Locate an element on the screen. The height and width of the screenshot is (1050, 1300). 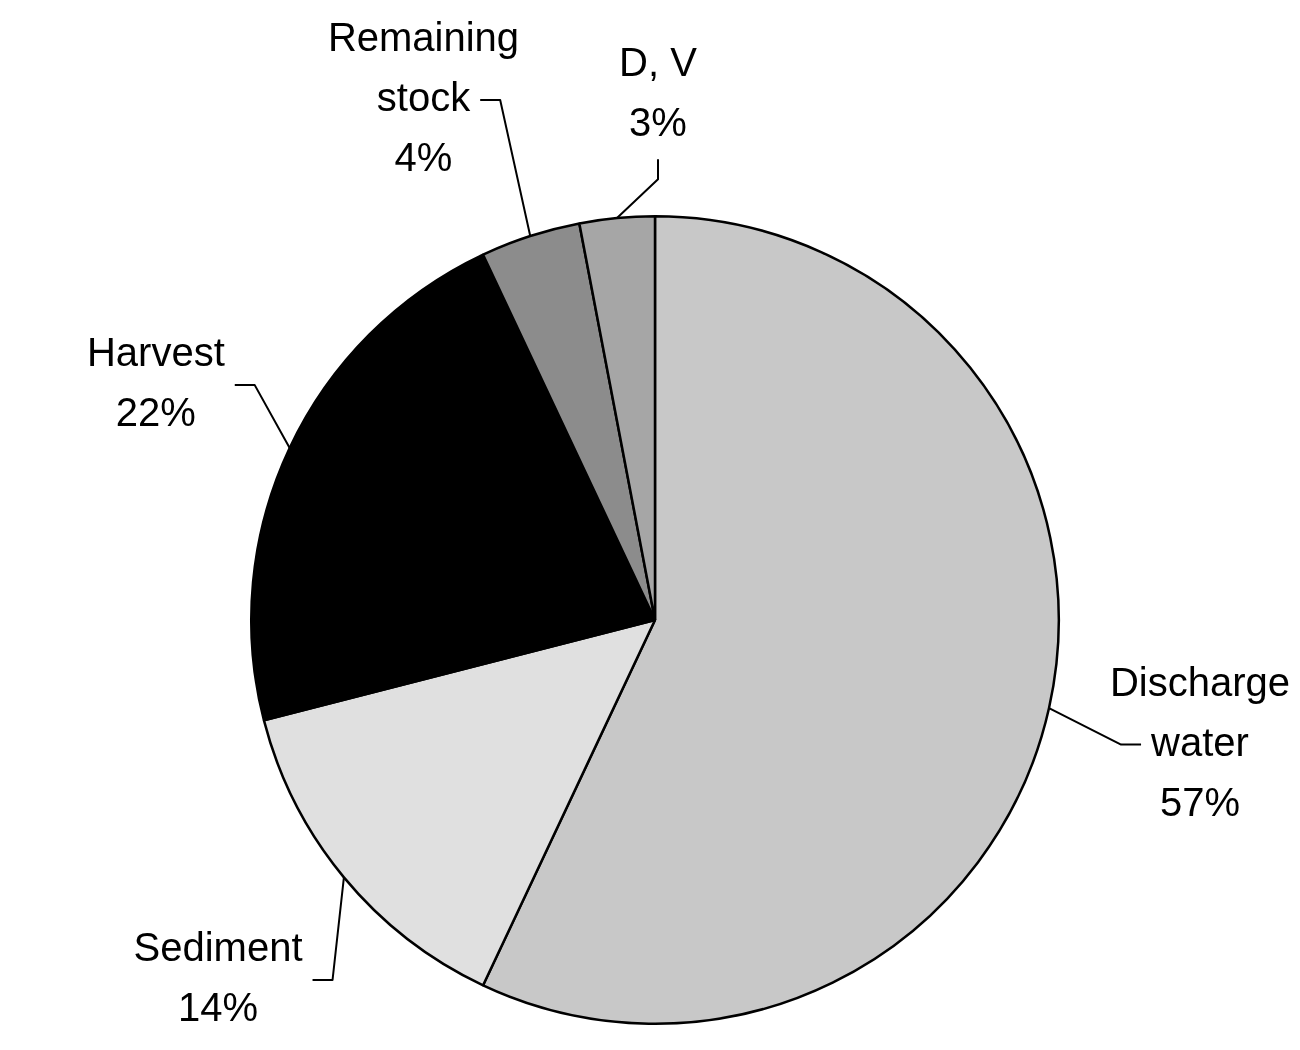
slice-label: Sediment is located at coordinates (218, 947).